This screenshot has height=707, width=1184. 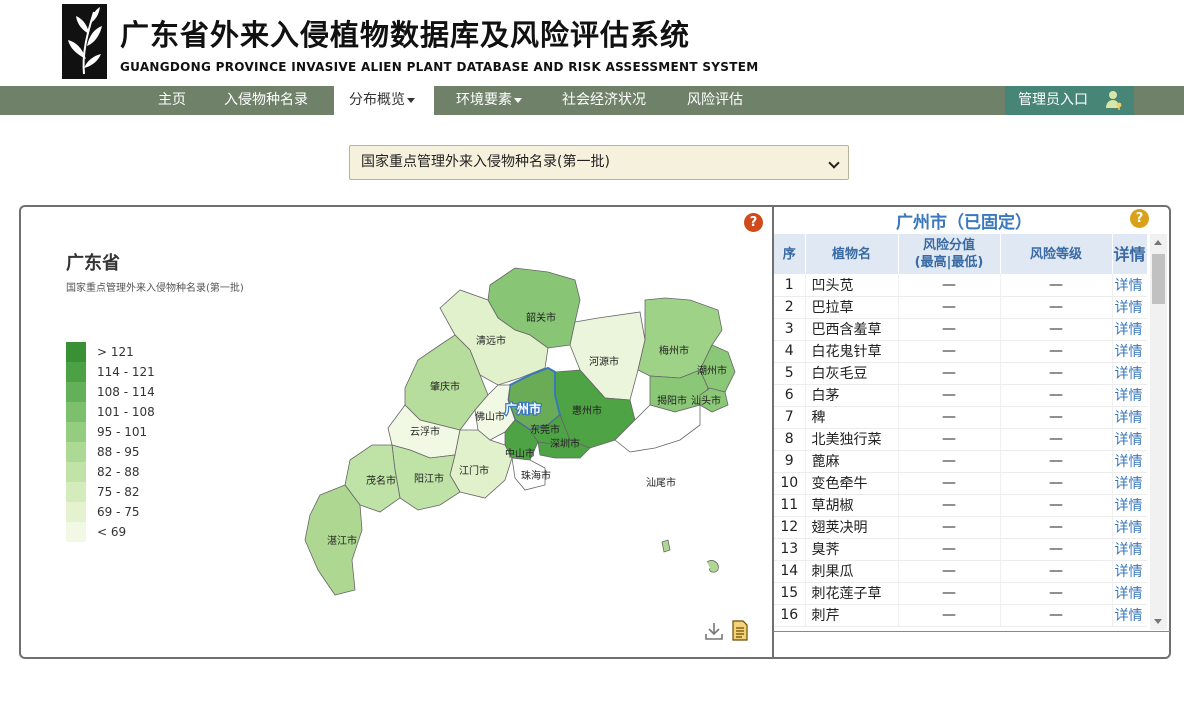 I want to click on nav-species-list: 入侵物种名录, so click(x=266, y=100).